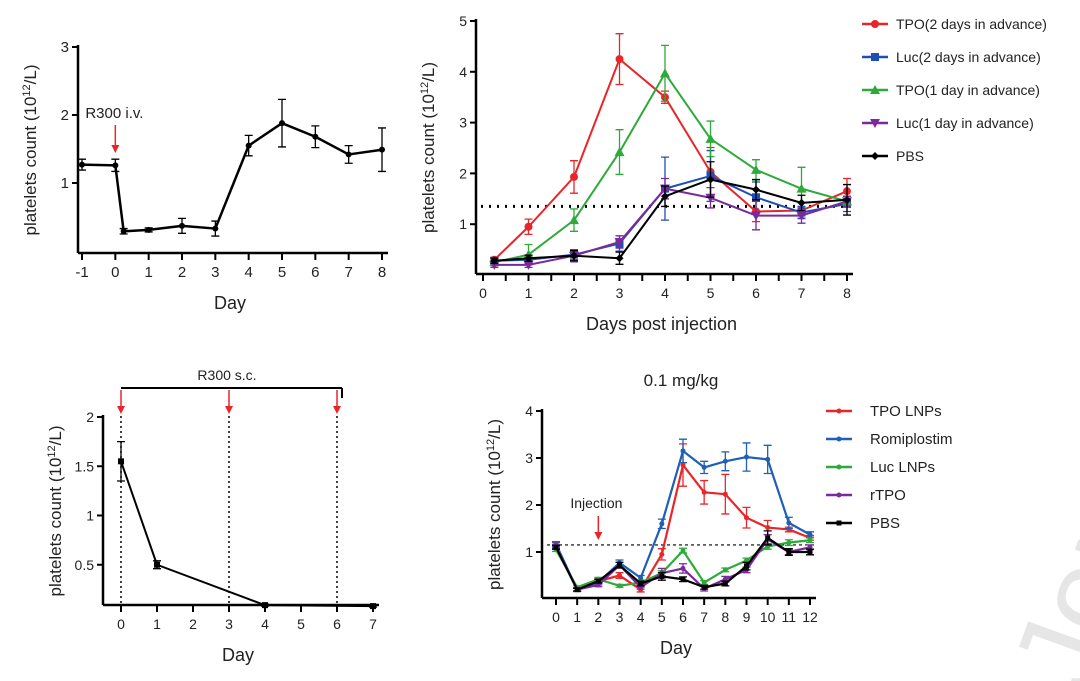 This screenshot has height=681, width=1080. I want to click on x-tick-label: 5, so click(282, 272).